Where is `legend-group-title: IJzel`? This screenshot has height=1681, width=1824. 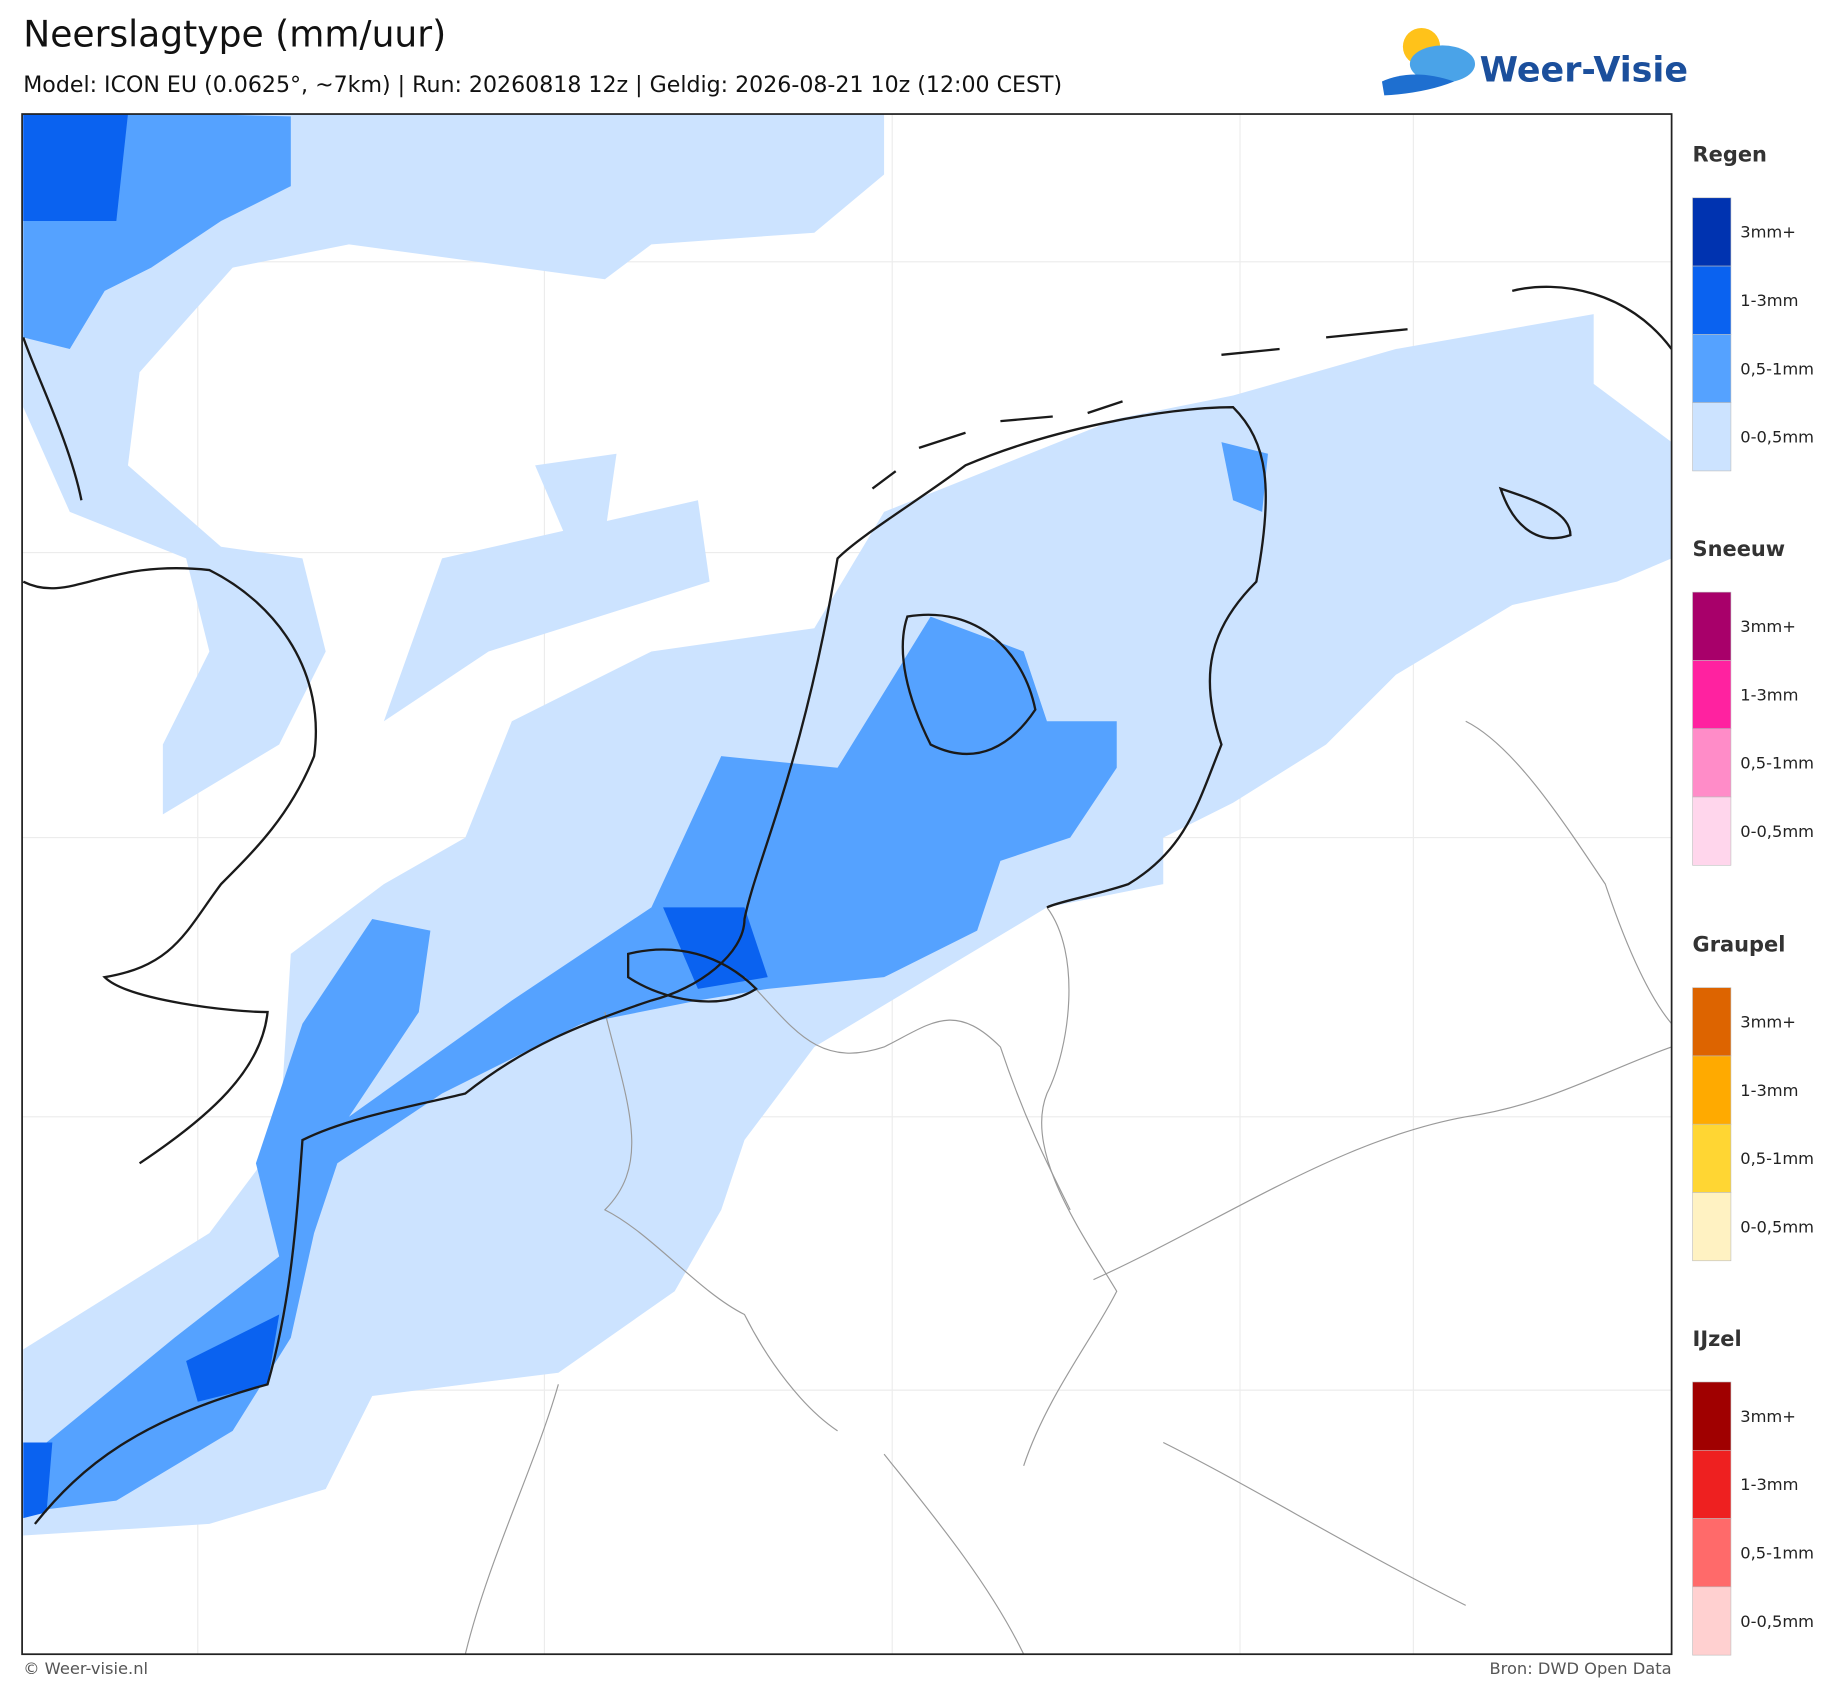
legend-group-title: IJzel is located at coordinates (1717, 1339).